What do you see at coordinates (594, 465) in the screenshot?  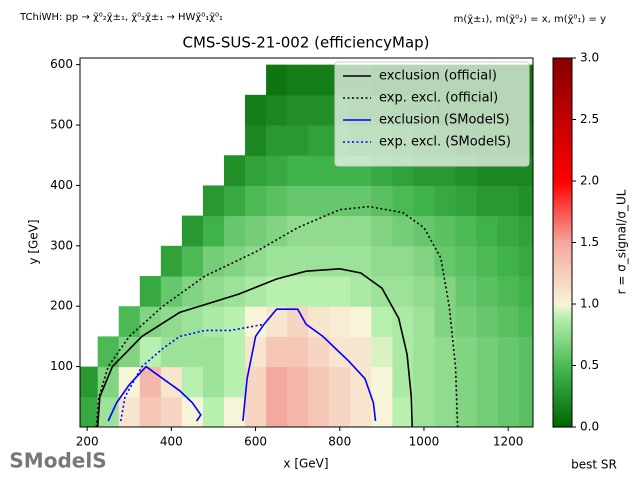 I see `footer: best SR` at bounding box center [594, 465].